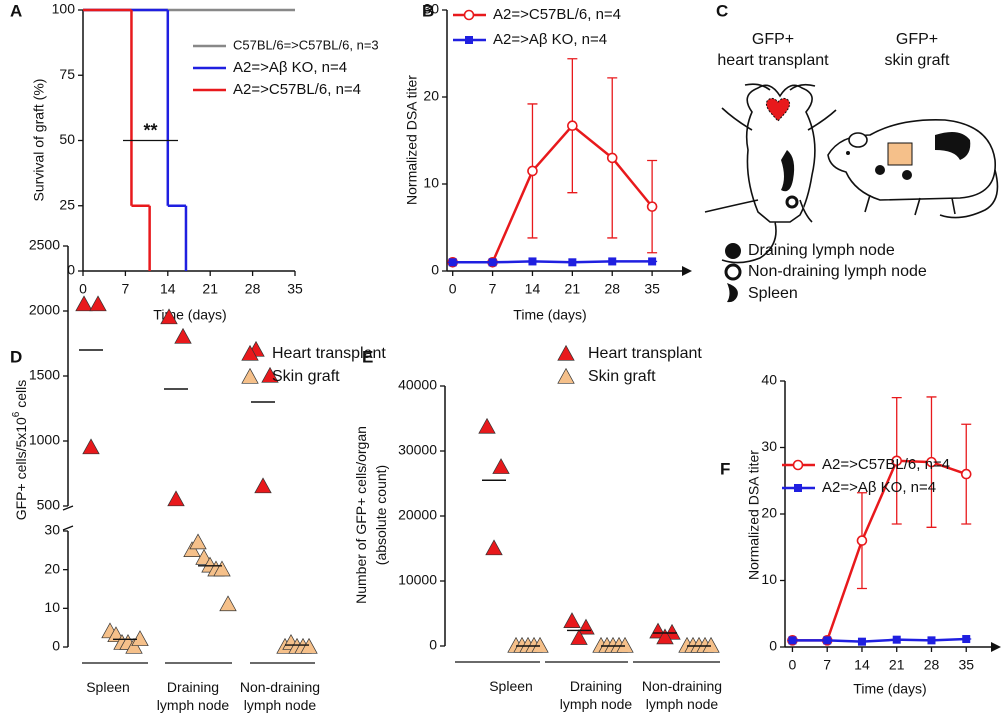 Image resolution: width=1006 pixels, height=714 pixels. I want to click on y-axis-label-part: GFP+ cells/5x10, so click(21, 468).